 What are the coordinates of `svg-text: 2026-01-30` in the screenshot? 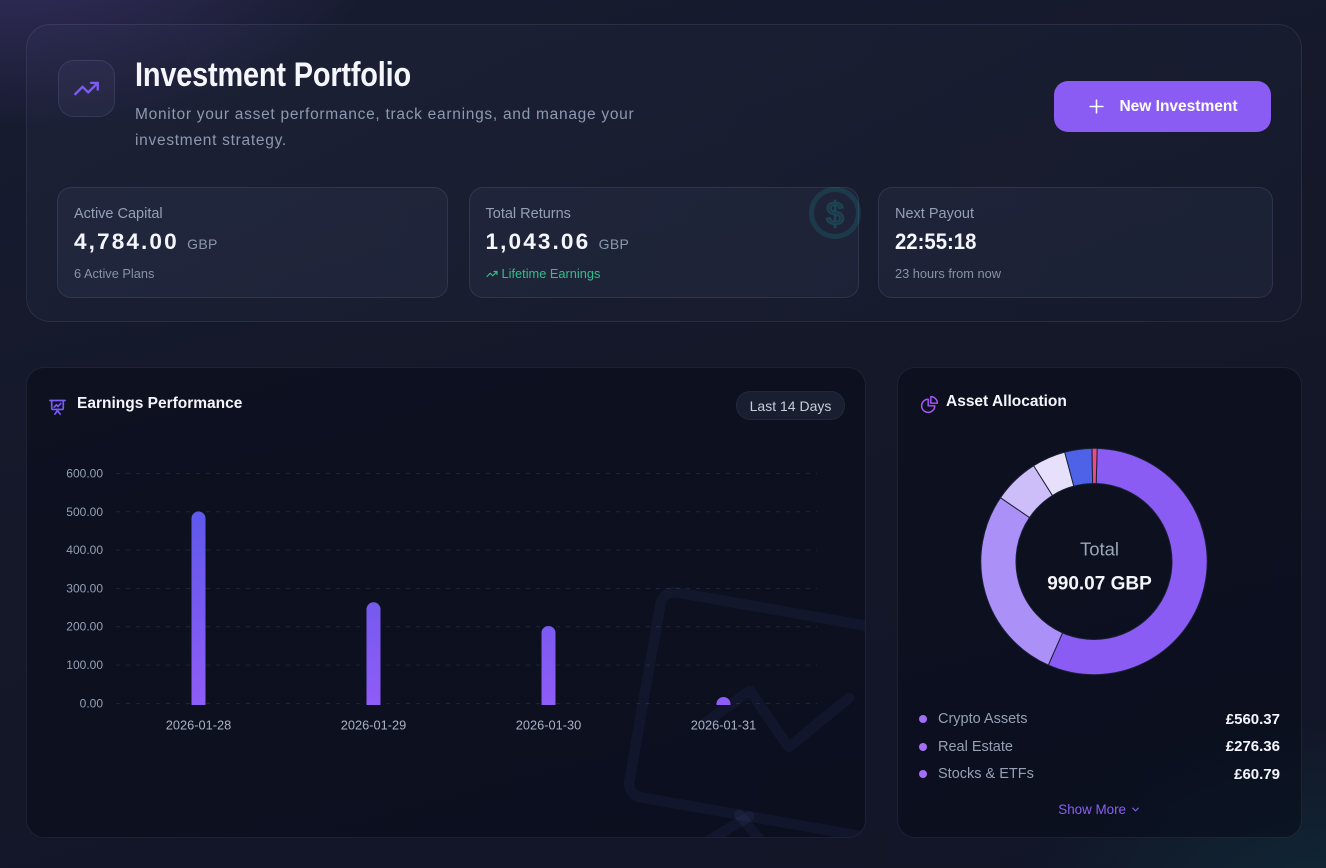 It's located at (548, 725).